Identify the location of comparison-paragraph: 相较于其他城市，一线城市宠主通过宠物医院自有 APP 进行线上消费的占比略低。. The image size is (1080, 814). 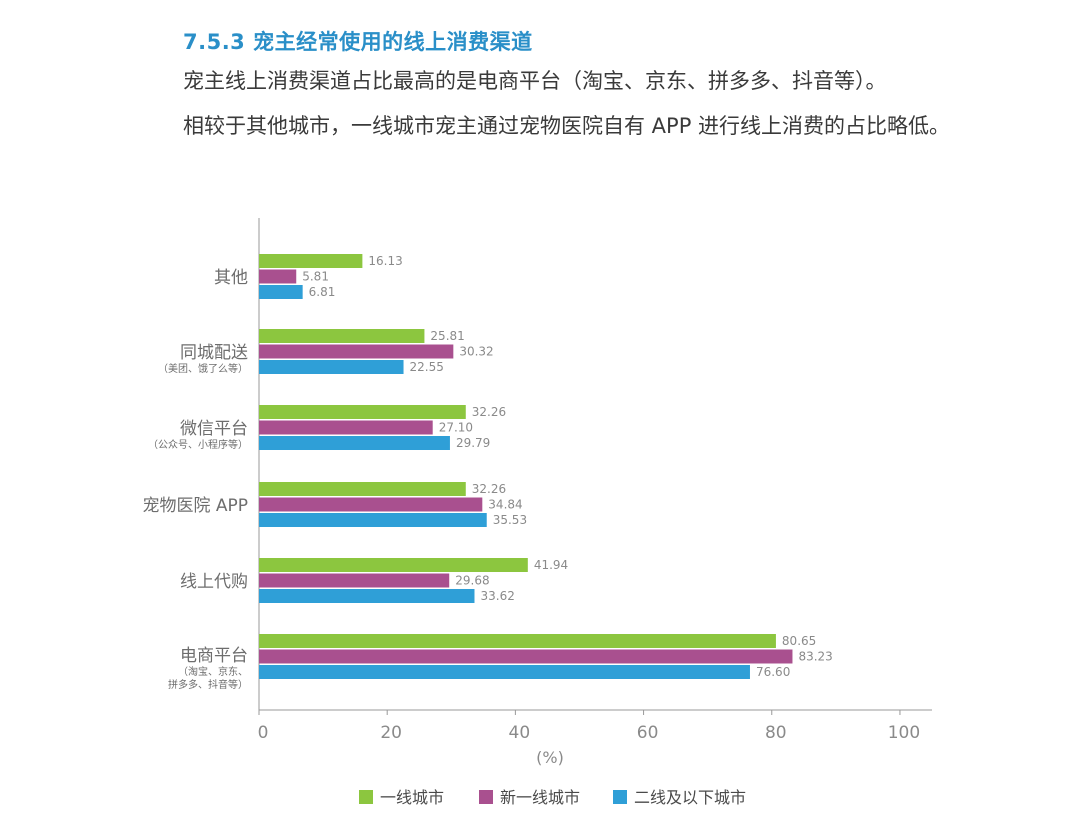
(567, 126).